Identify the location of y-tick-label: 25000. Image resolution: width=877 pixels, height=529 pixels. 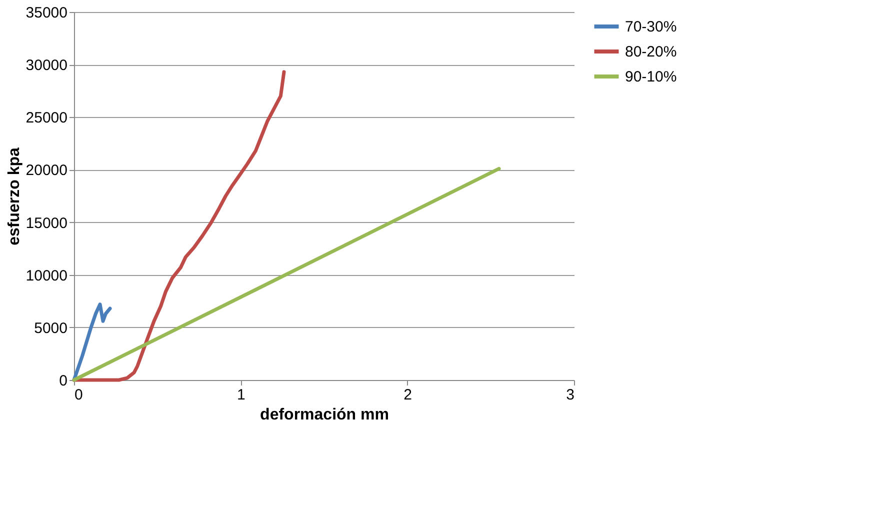
(47, 118).